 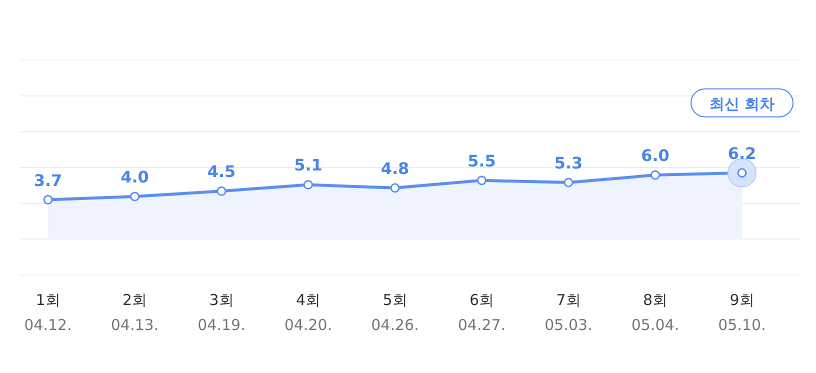 I want to click on data-label: 5.1, so click(x=308, y=165).